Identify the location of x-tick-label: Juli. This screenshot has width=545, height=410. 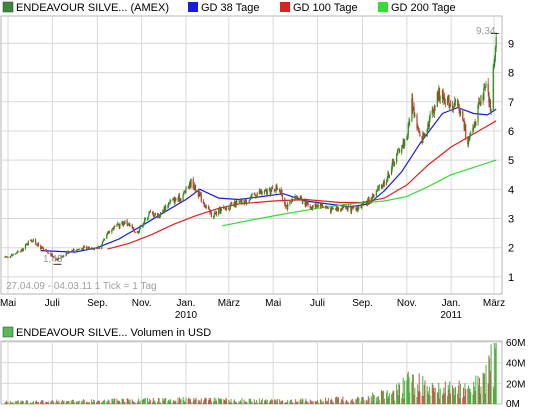
(317, 303).